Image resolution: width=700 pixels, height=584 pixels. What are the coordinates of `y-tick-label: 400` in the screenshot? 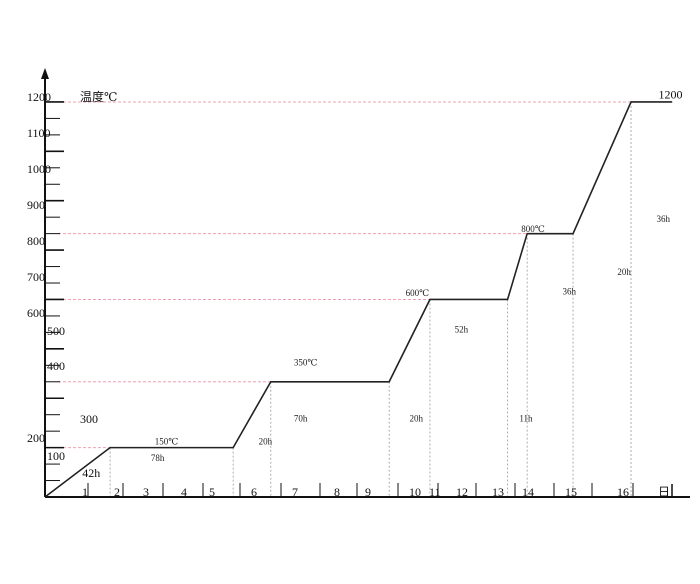 It's located at (56, 366).